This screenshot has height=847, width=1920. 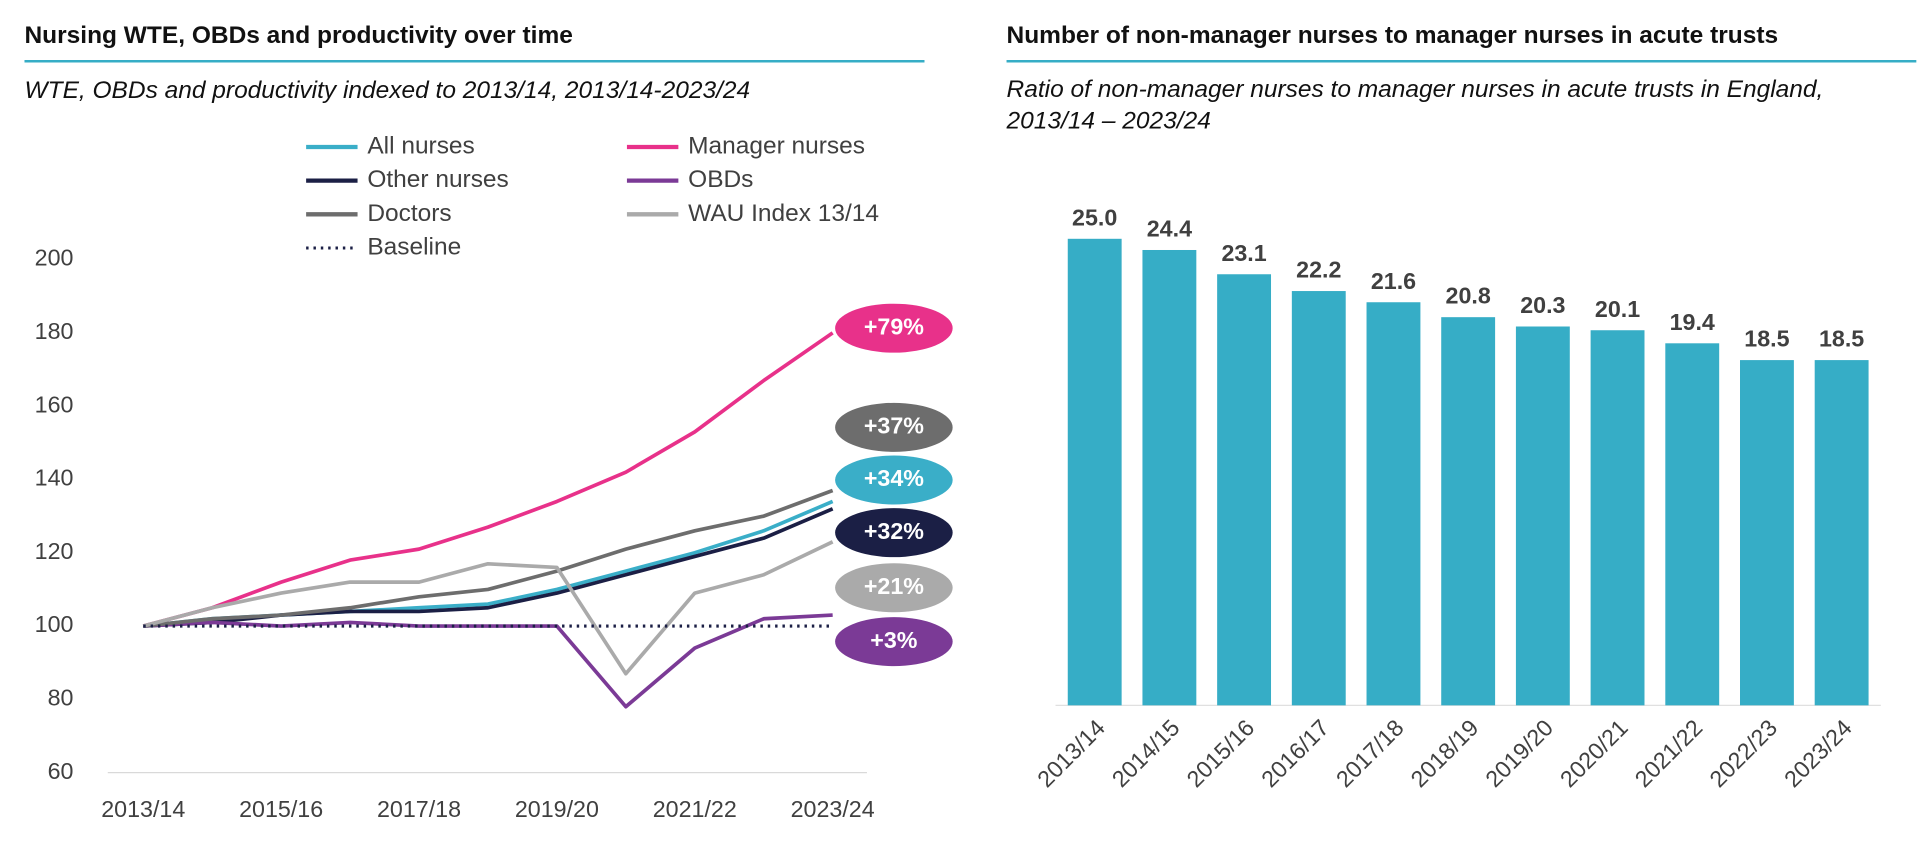 I want to click on end-label: +21%, so click(x=894, y=586).